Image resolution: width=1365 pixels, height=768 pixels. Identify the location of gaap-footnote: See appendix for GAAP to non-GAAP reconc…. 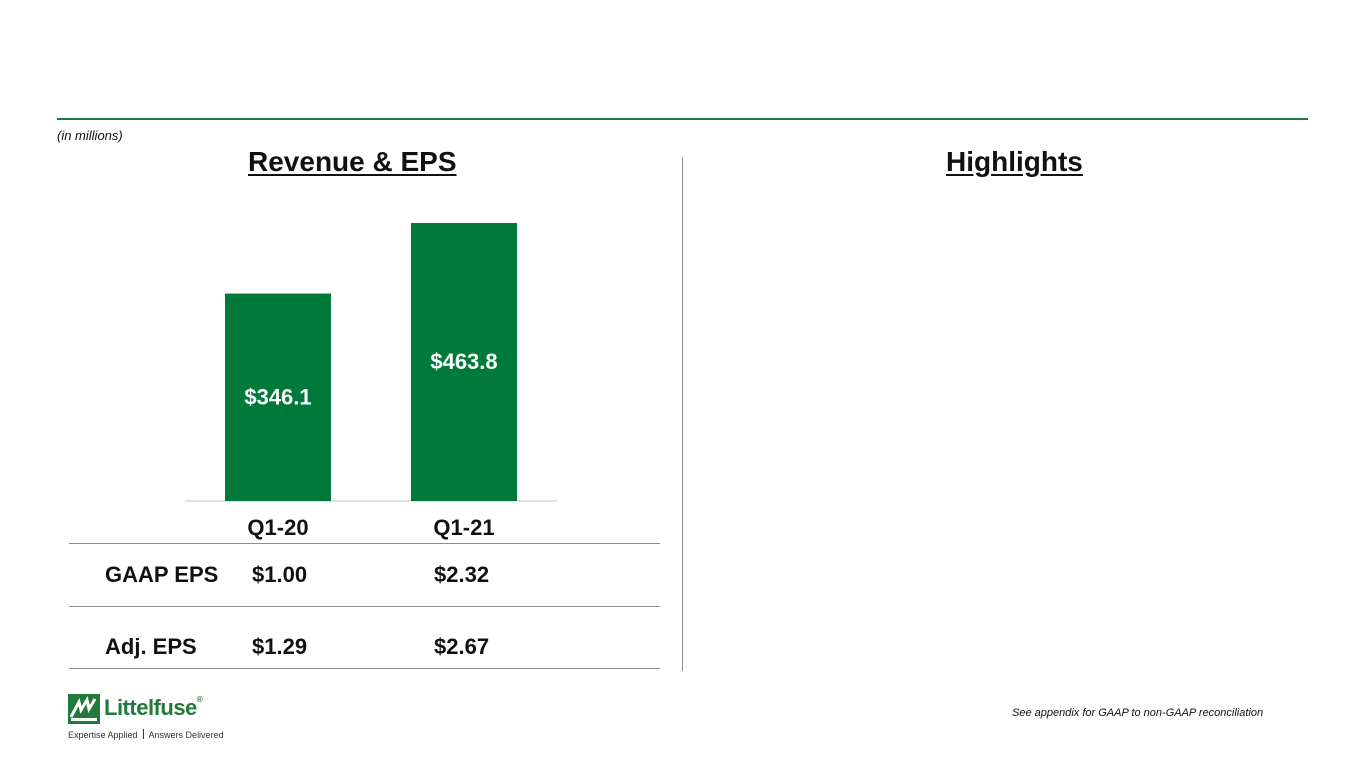
(1138, 713).